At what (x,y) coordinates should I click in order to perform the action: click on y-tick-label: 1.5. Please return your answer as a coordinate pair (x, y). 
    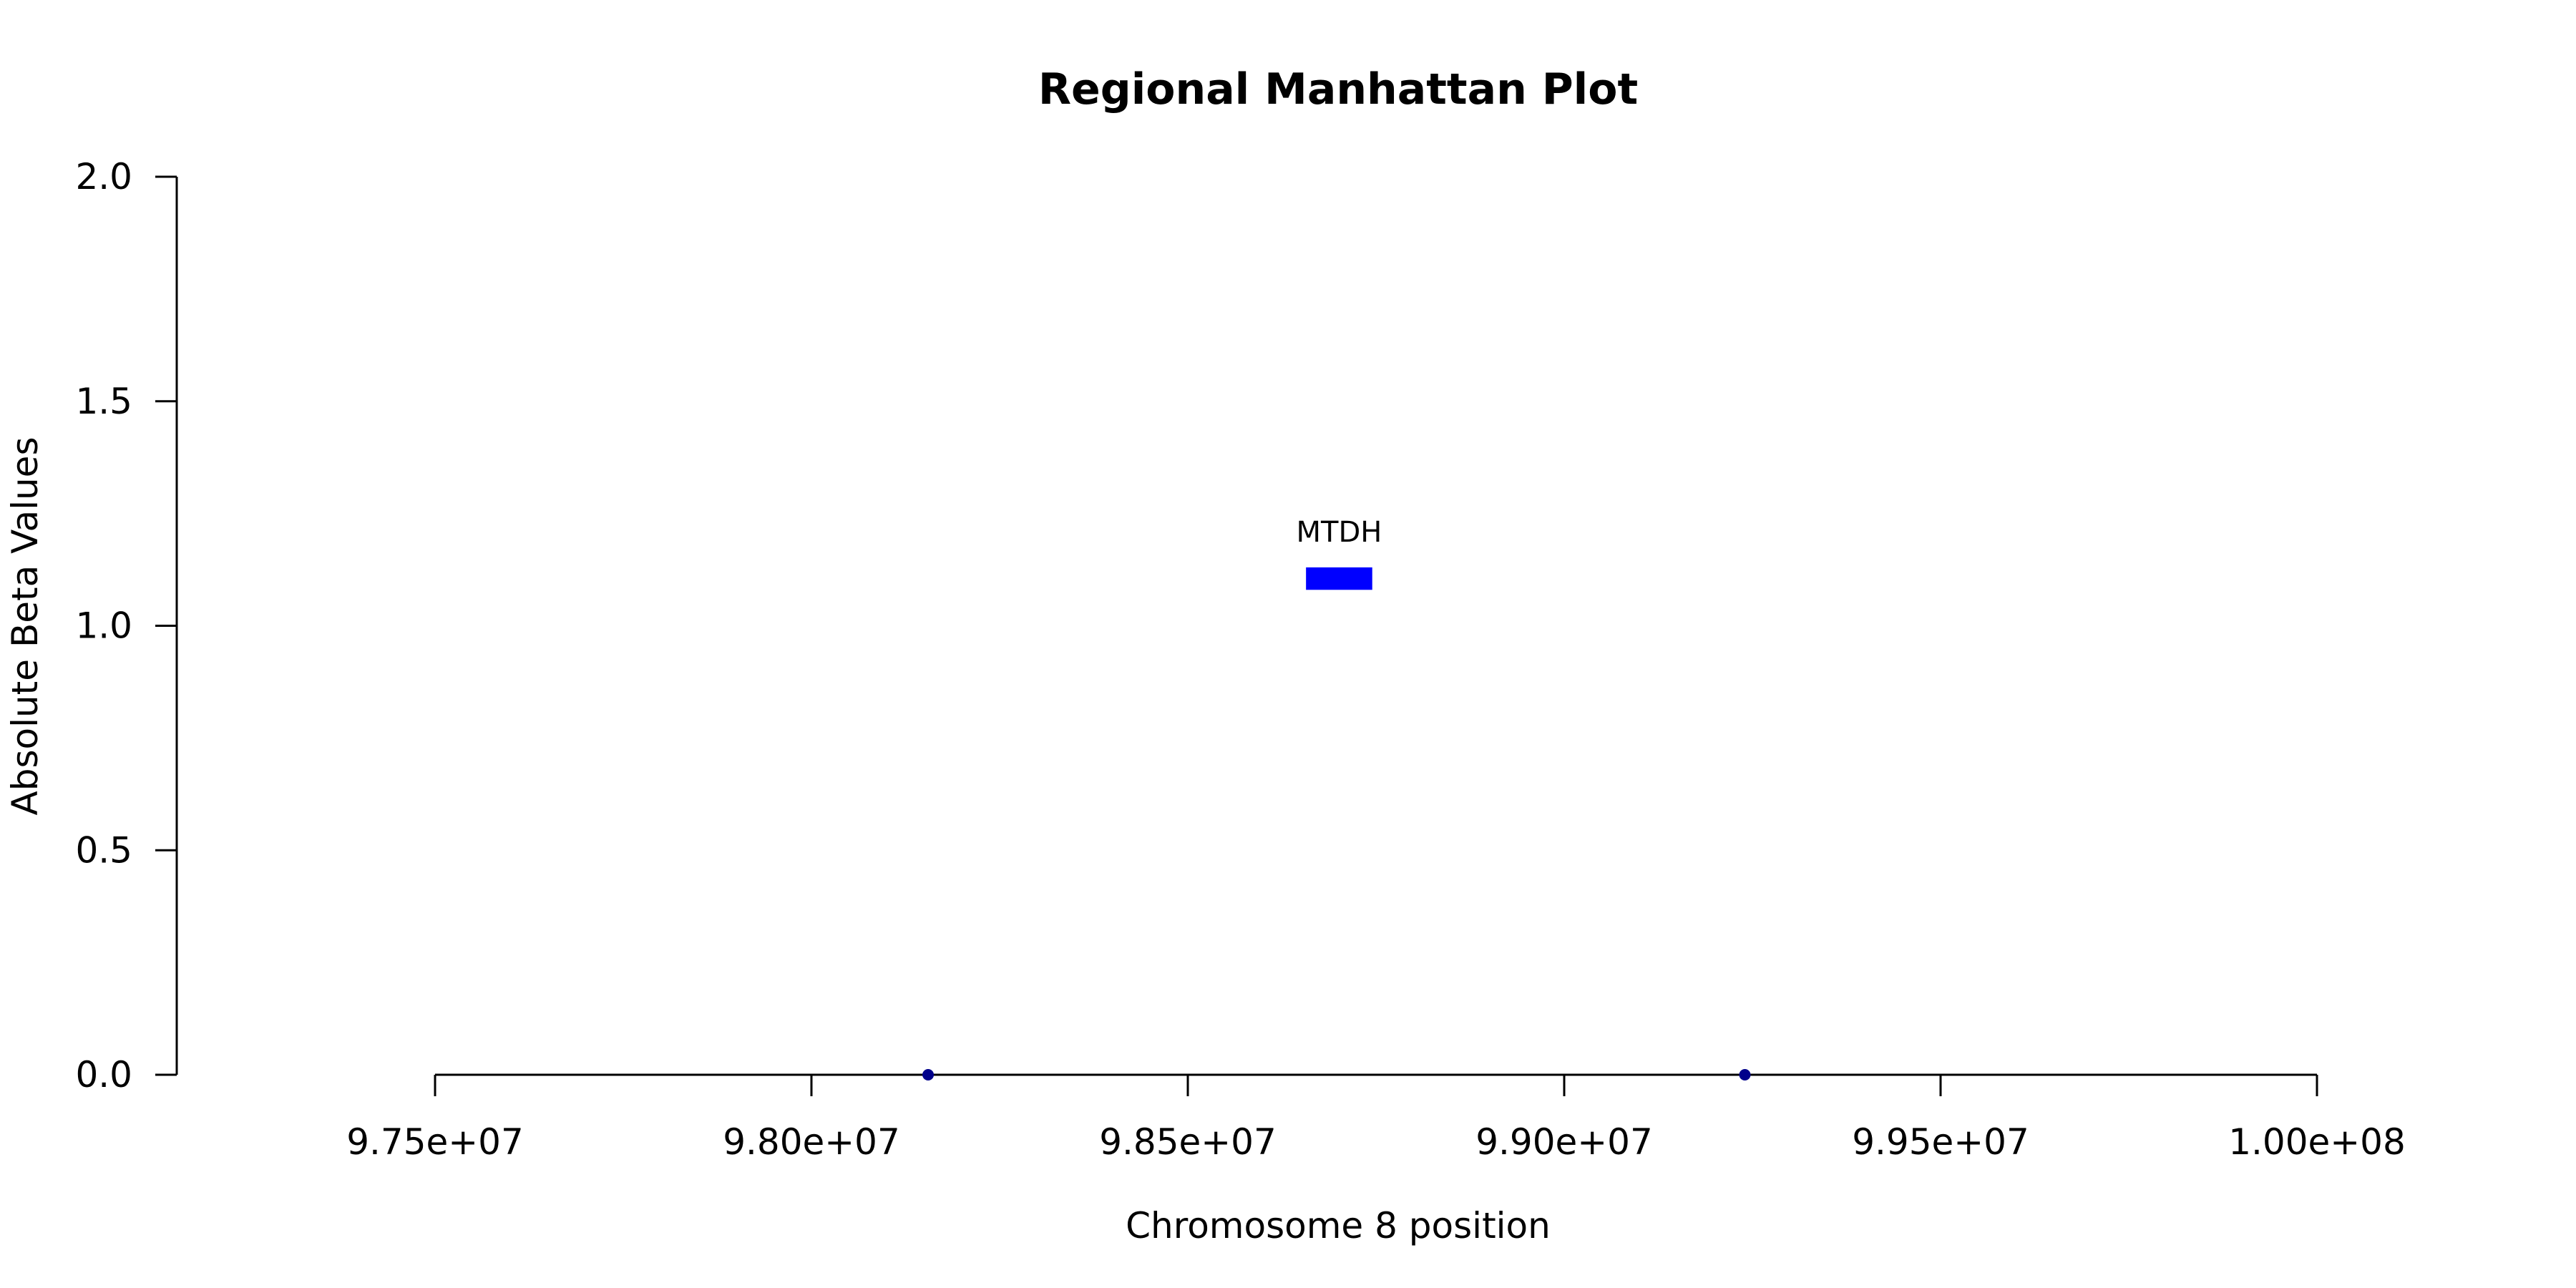
    Looking at the image, I should click on (103, 401).